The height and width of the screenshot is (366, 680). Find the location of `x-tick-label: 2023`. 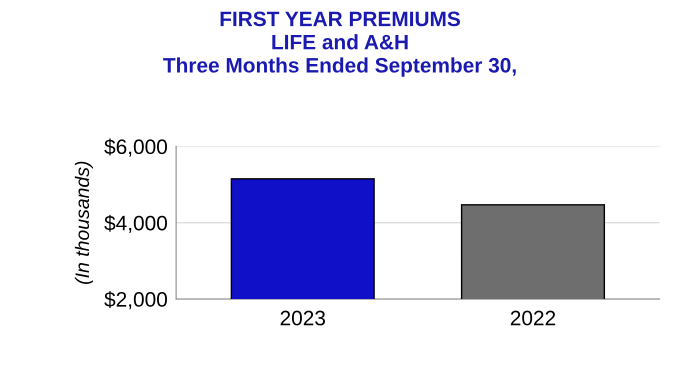

x-tick-label: 2023 is located at coordinates (303, 318).